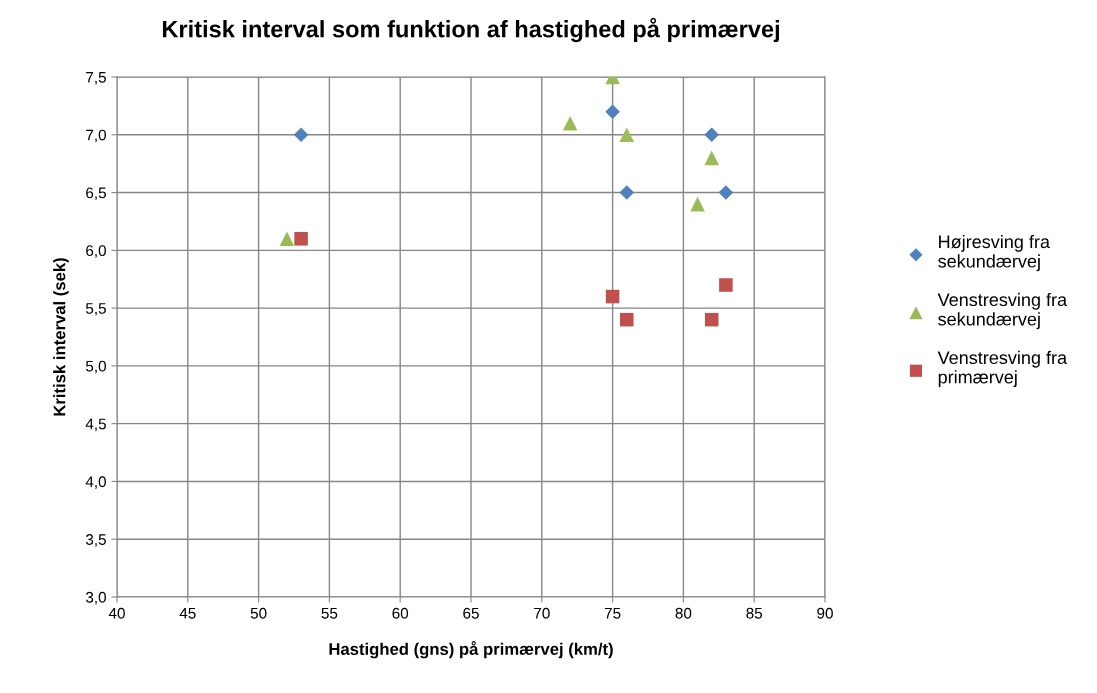 This screenshot has width=1097, height=693. I want to click on legend-label: Venstresving fra primærvej, so click(1002, 369).